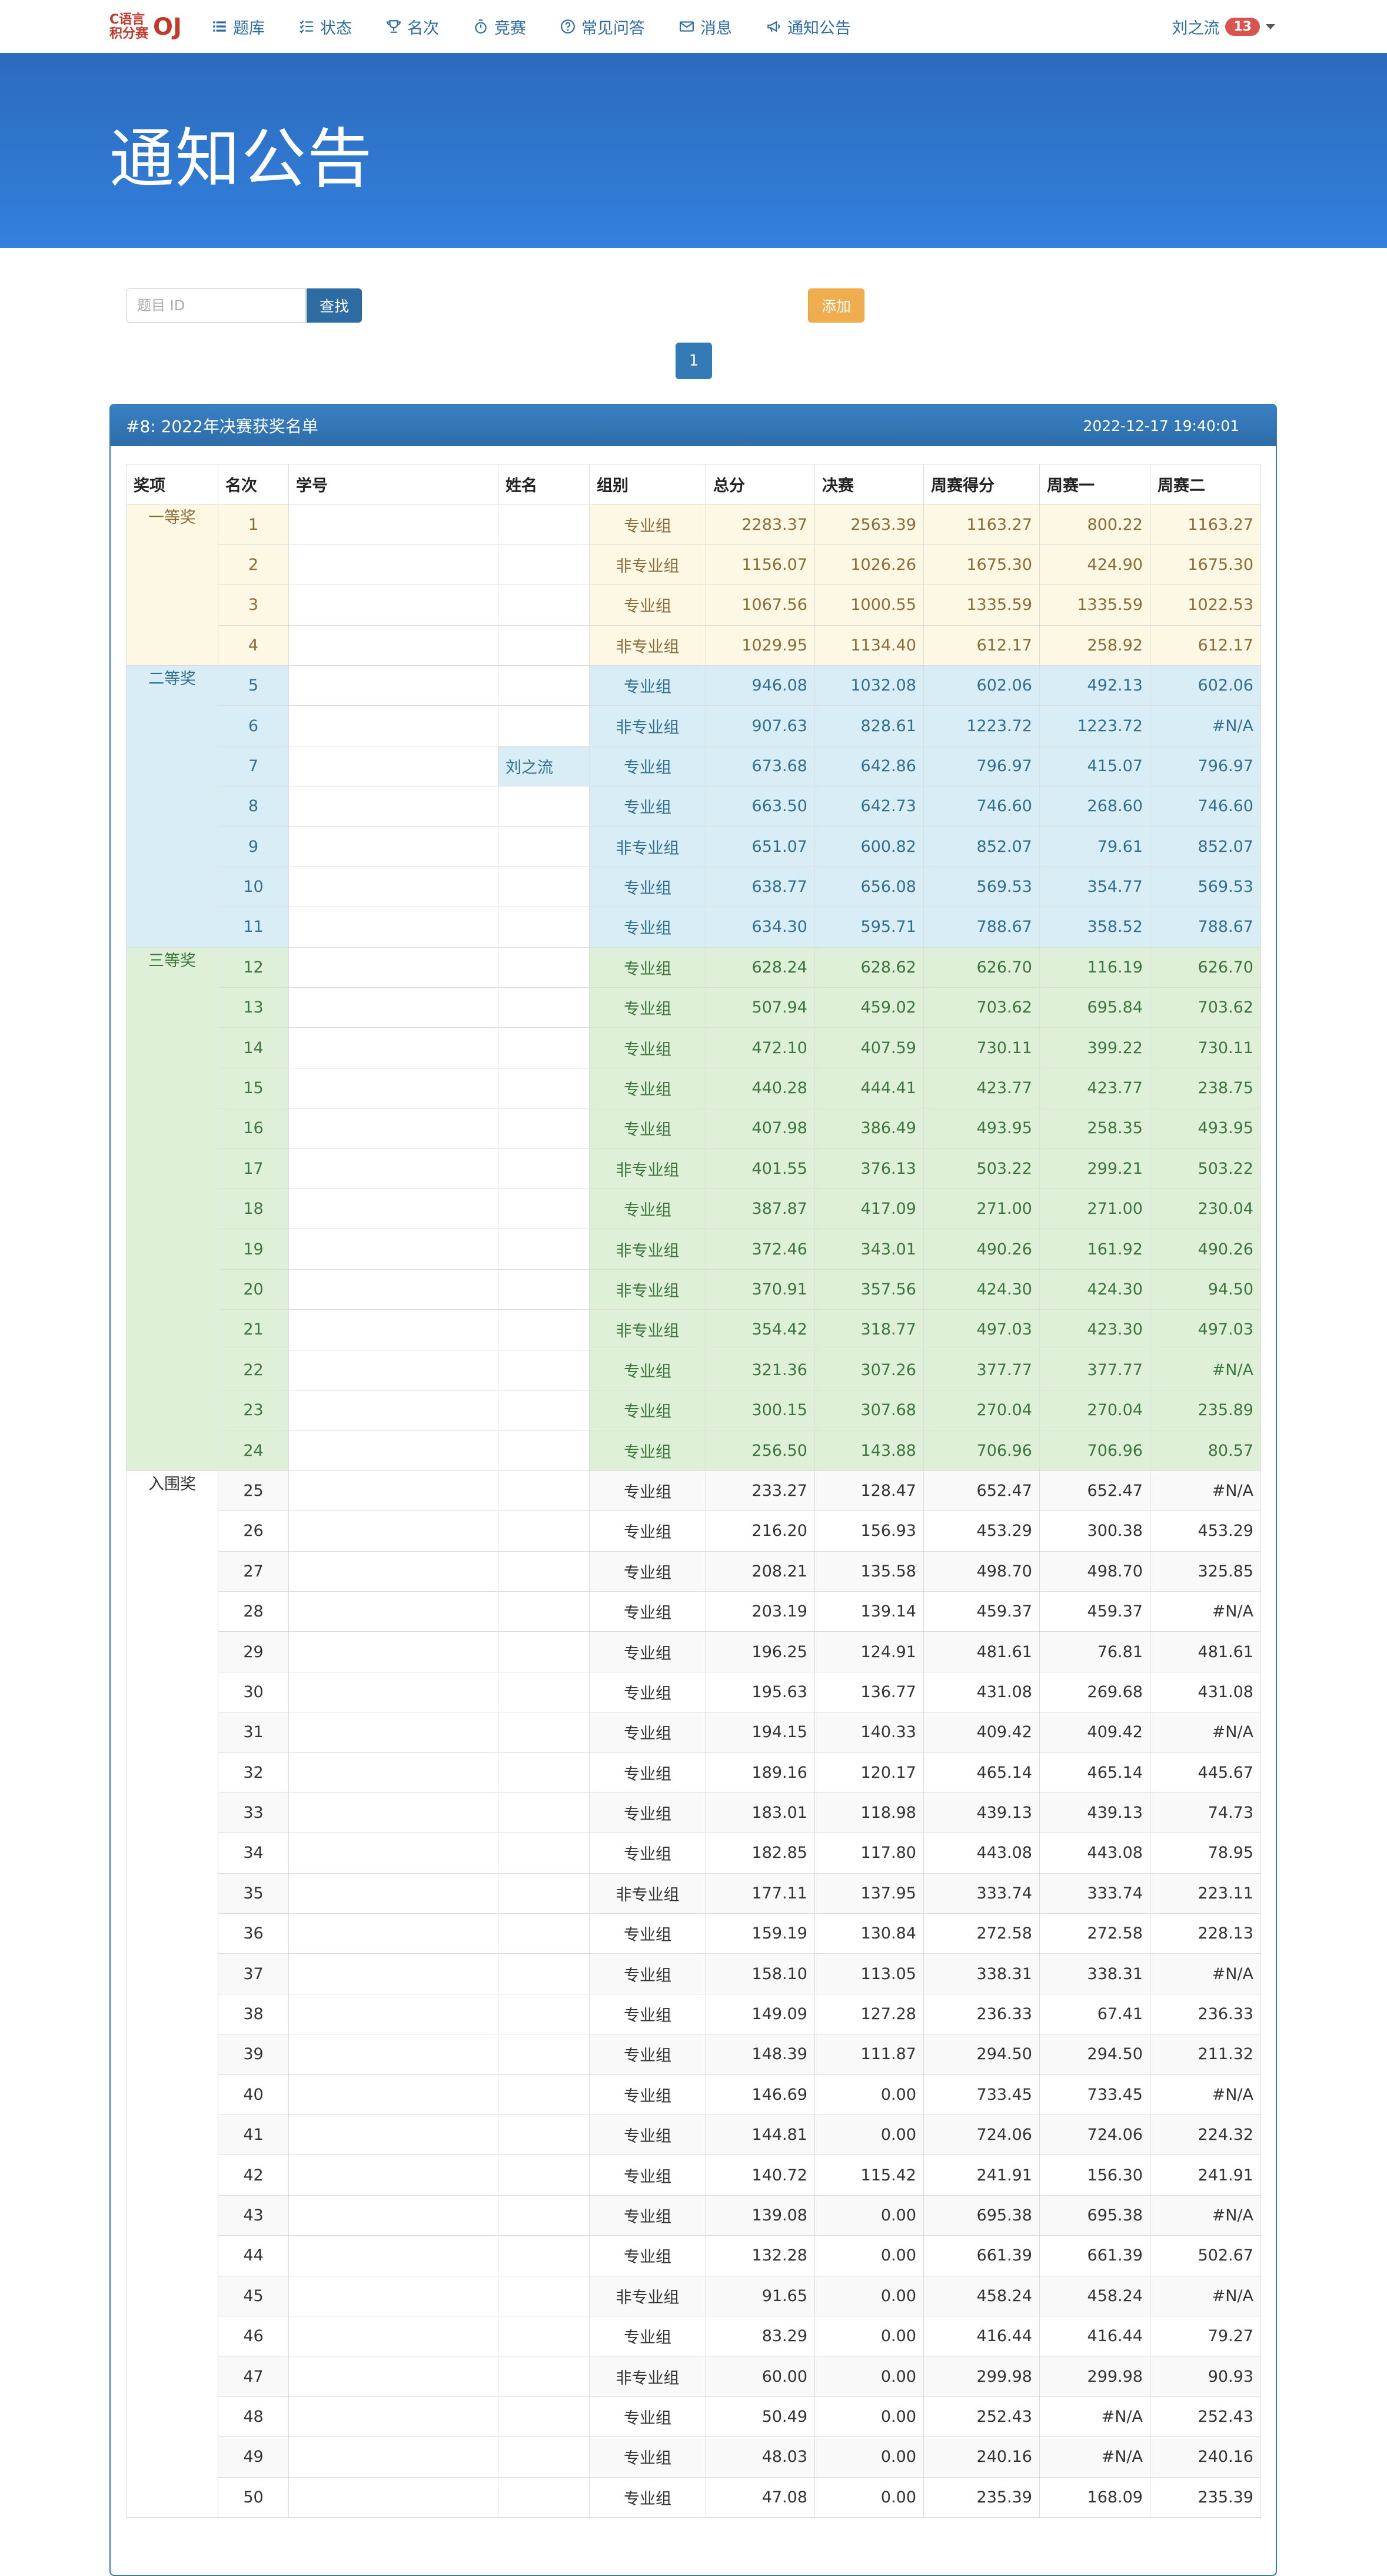 The height and width of the screenshot is (2576, 1387). I want to click on weekly-2-cell: 230.04, so click(1205, 1210).